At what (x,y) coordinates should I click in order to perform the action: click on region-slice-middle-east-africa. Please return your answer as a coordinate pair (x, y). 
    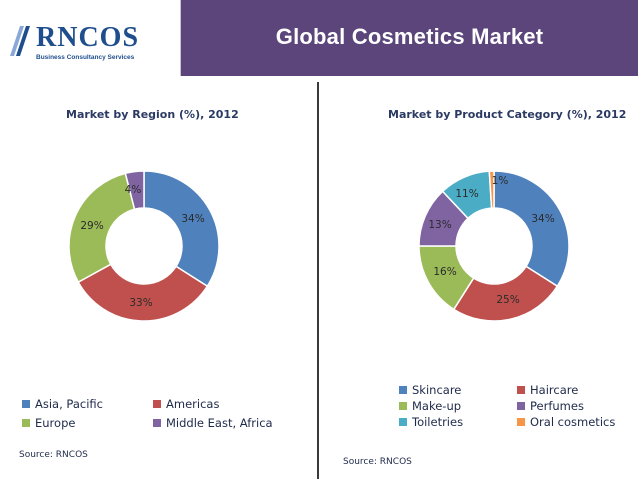
    Looking at the image, I should click on (134, 190).